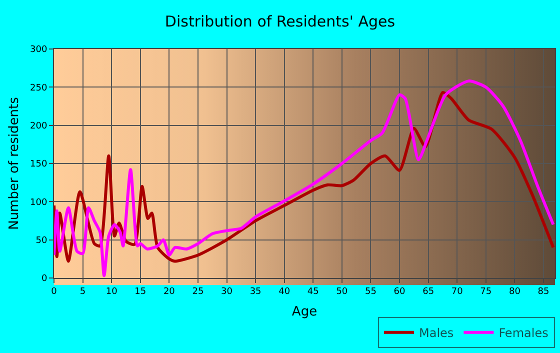 The image size is (560, 353). Describe the element at coordinates (42, 241) in the screenshot. I see `y-tick-label: 50` at that location.